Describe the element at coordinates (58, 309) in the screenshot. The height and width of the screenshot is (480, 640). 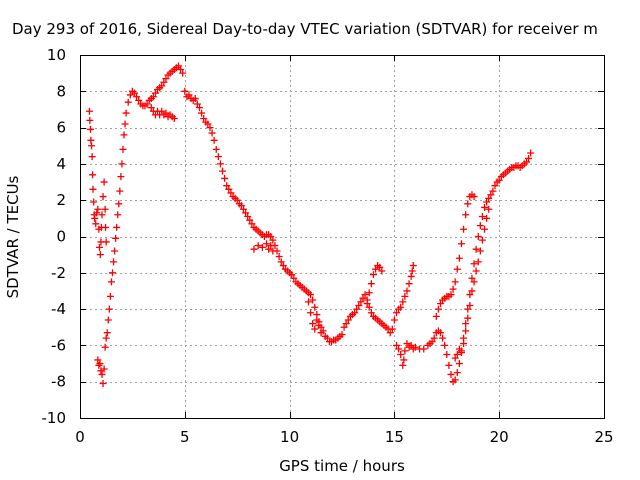
I see `y-tick-label: -4` at that location.